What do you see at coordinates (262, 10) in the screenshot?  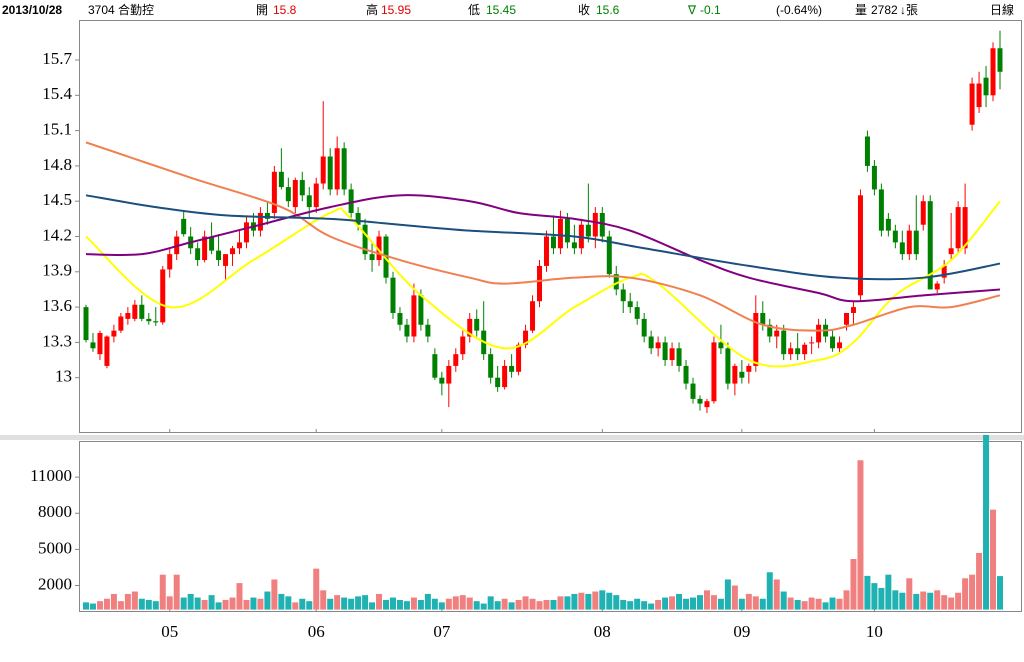 I see `open-label: 開` at bounding box center [262, 10].